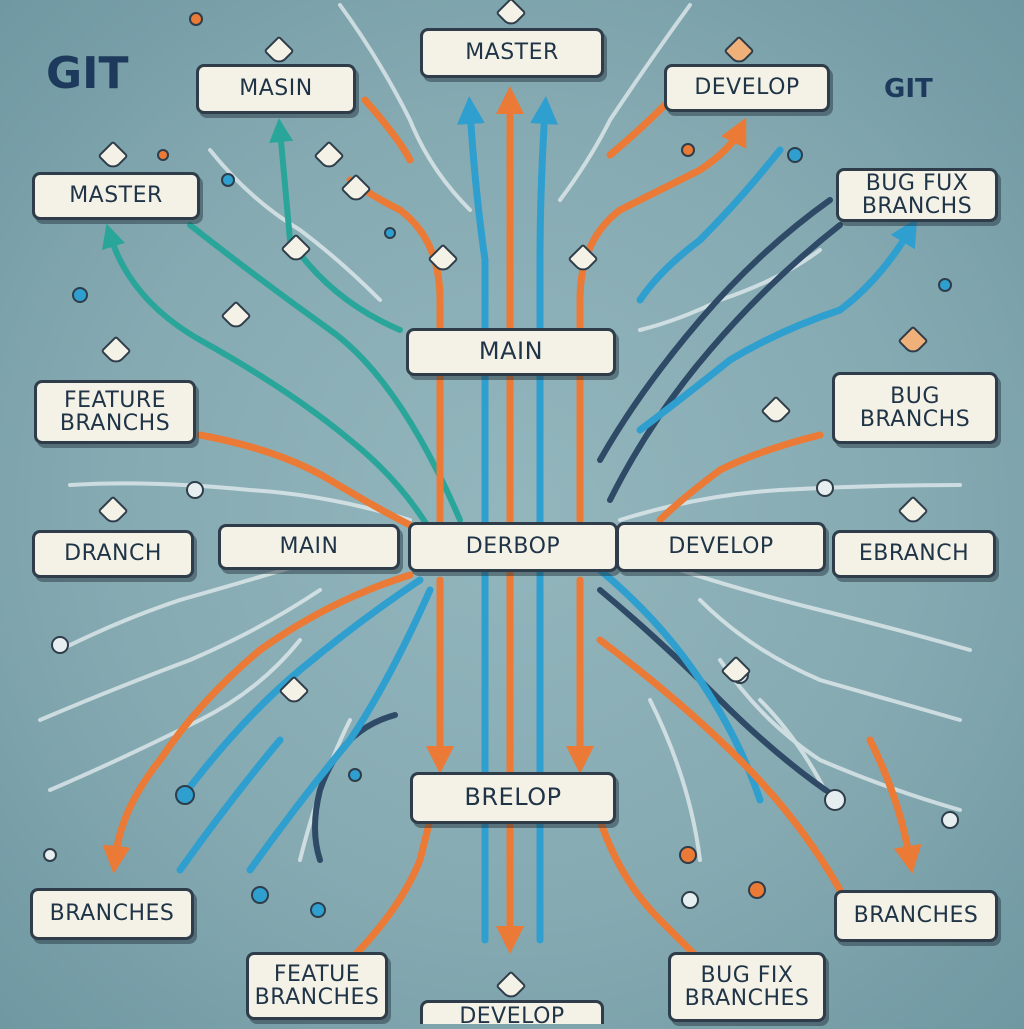 The width and height of the screenshot is (1024, 1029). Describe the element at coordinates (908, 89) in the screenshot. I see `git-title-right: GIT` at that location.